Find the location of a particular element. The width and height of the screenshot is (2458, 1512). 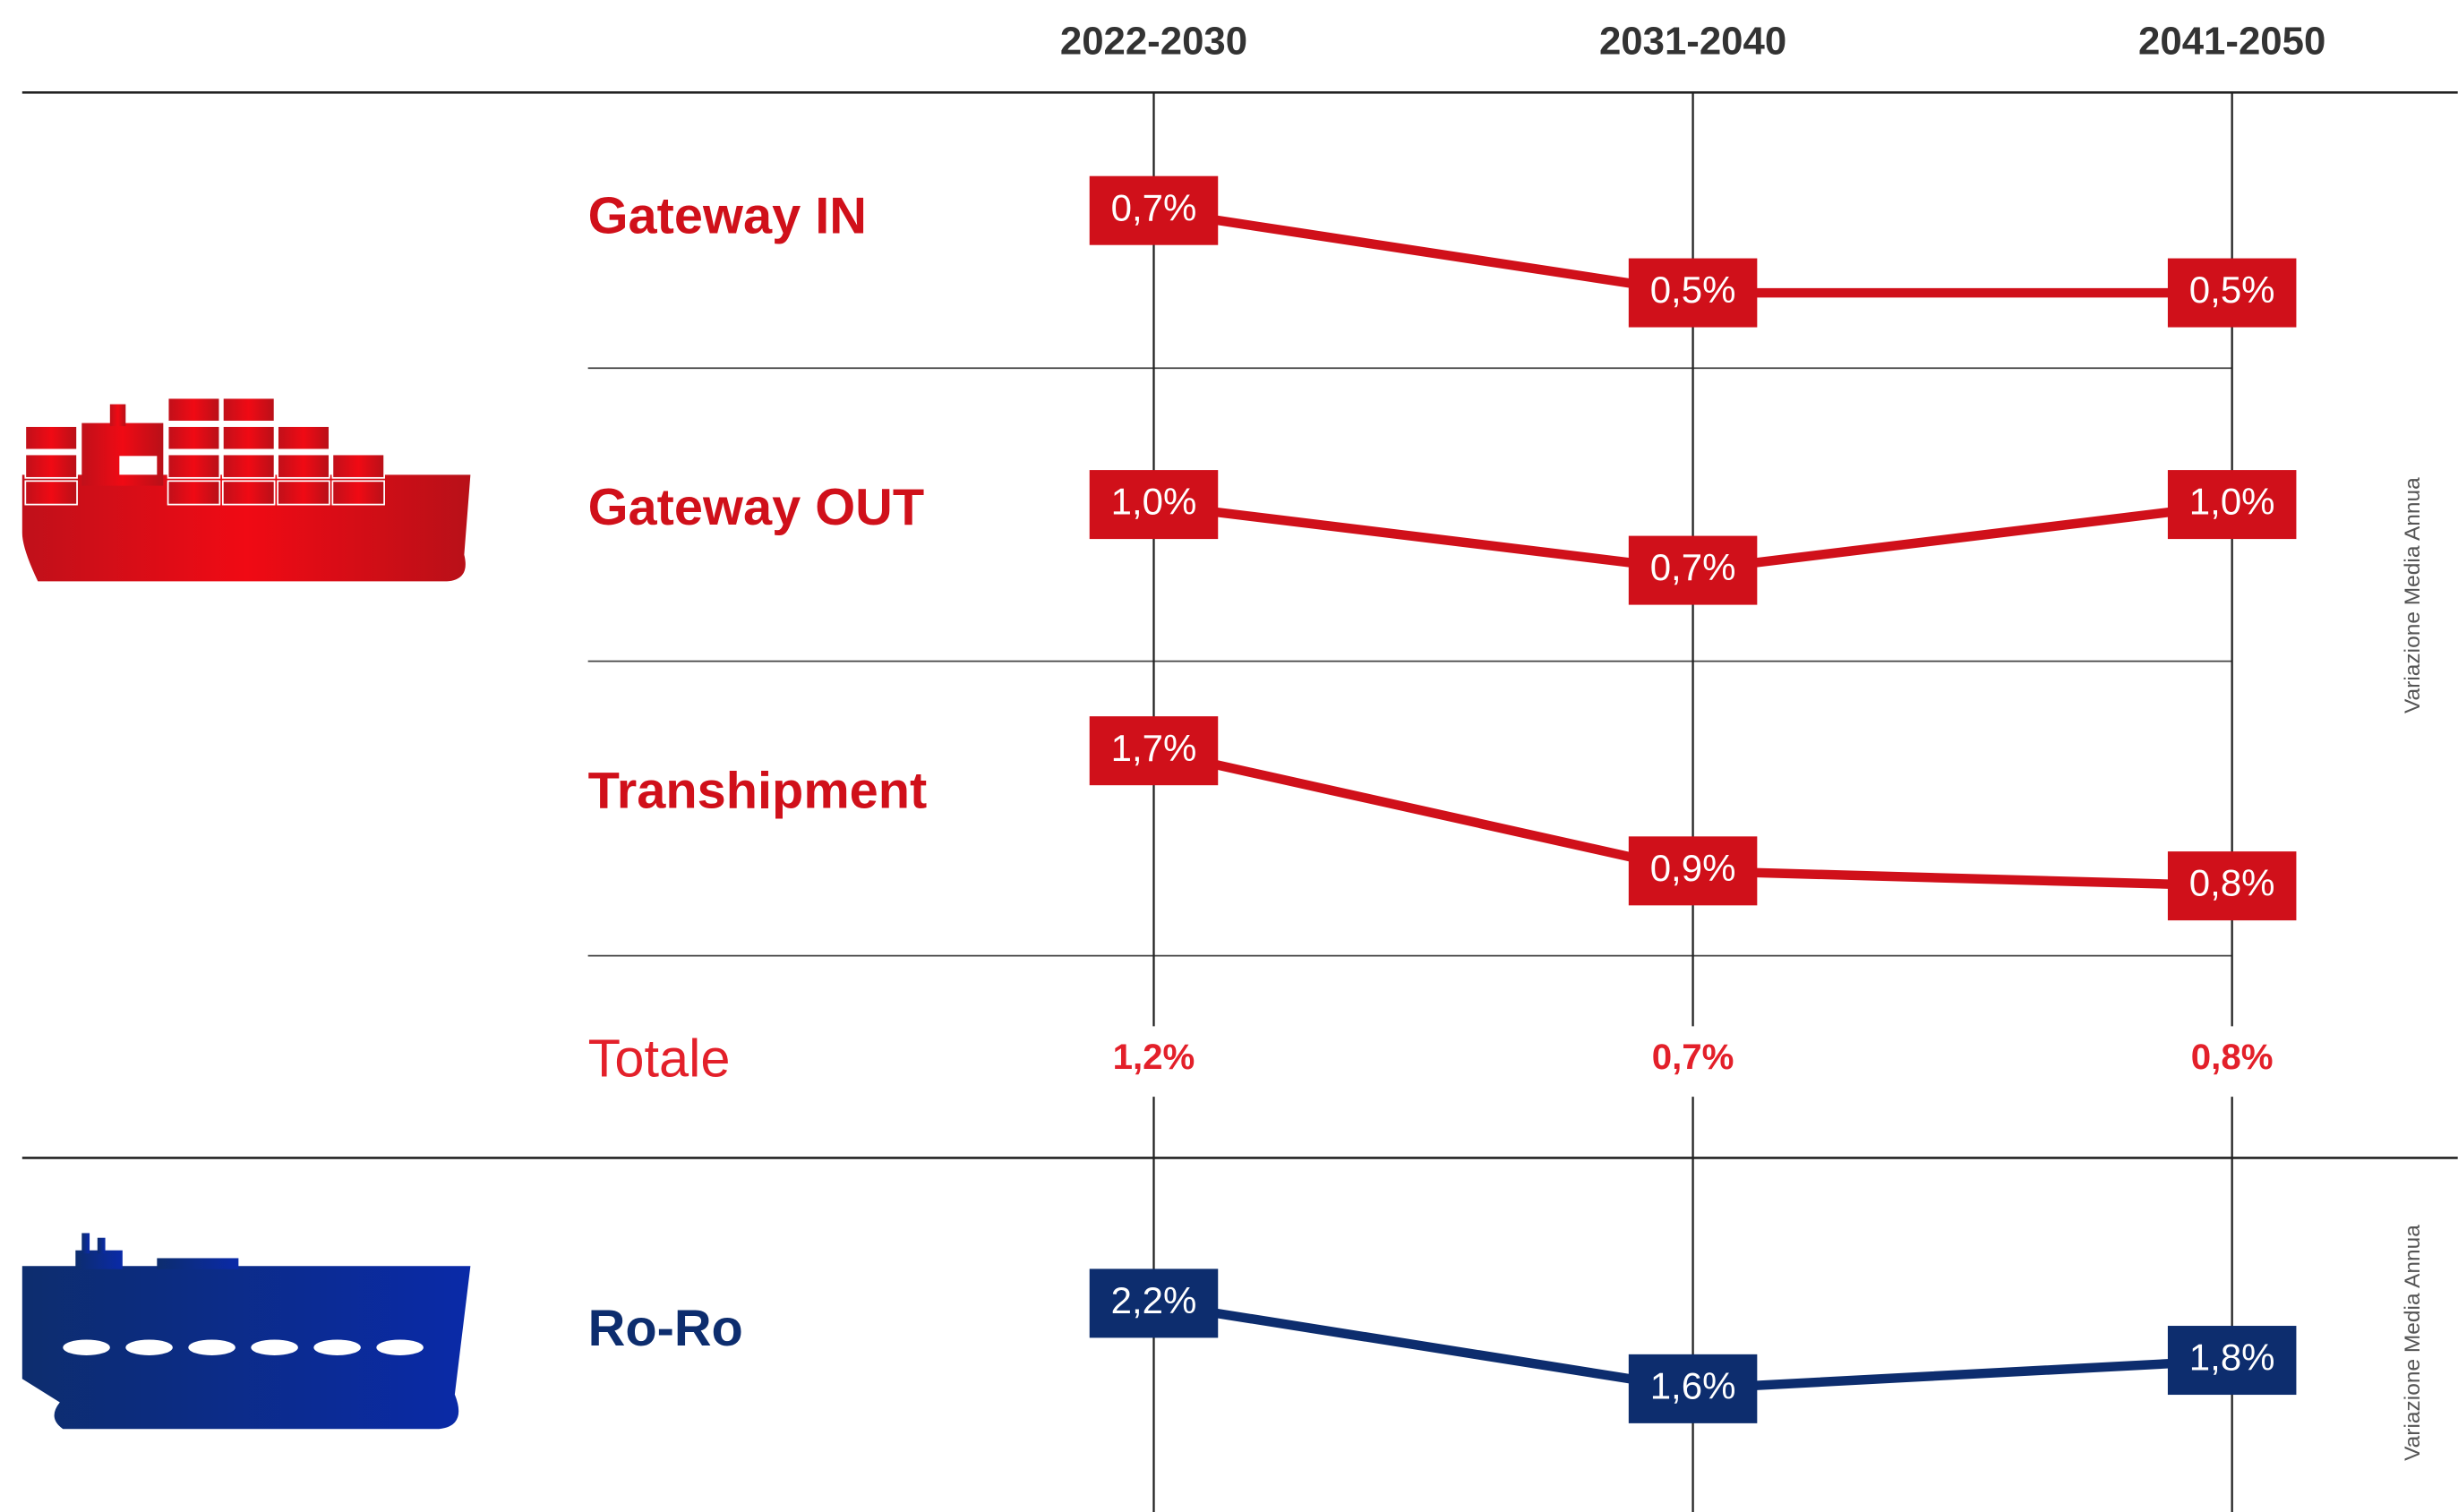

row-label: Gateway OUT is located at coordinates (756, 508).